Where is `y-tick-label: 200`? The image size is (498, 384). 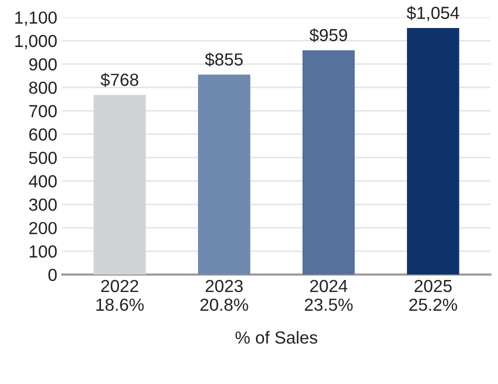
y-tick-label: 200 is located at coordinates (43, 228).